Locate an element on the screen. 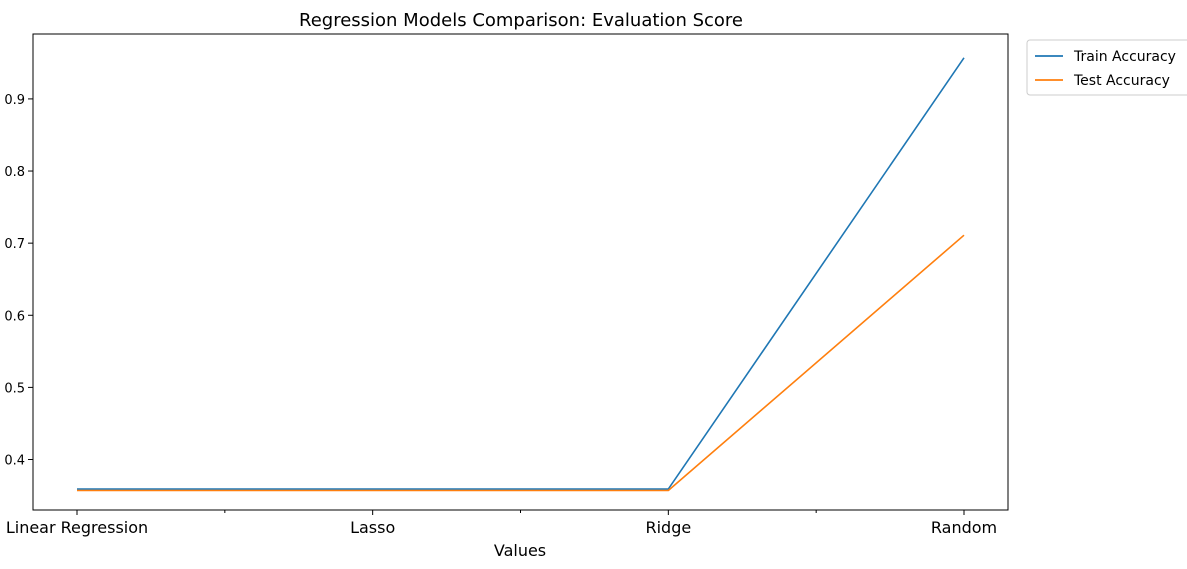 The height and width of the screenshot is (569, 1187). legend: Train Accuracy Test Accuracy is located at coordinates (1106, 67).